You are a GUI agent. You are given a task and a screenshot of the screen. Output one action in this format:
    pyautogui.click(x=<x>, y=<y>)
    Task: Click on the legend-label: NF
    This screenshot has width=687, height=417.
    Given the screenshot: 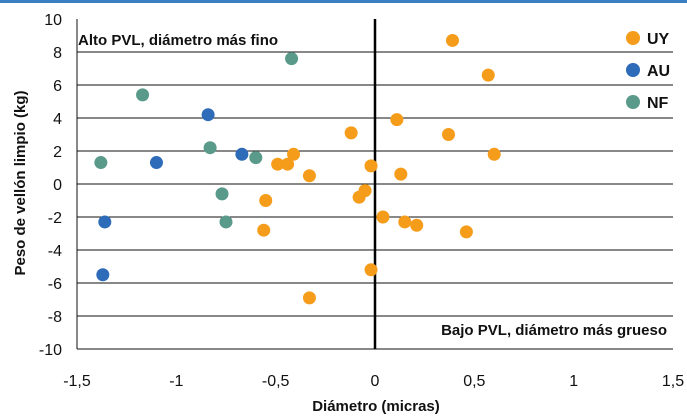 What is the action you would take?
    pyautogui.click(x=658, y=103)
    